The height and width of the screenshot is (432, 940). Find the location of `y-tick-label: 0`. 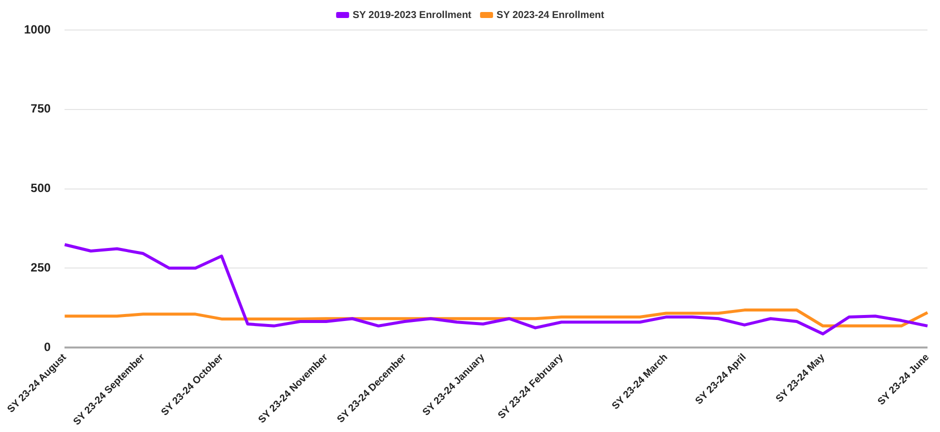

y-tick-label: 0 is located at coordinates (48, 347).